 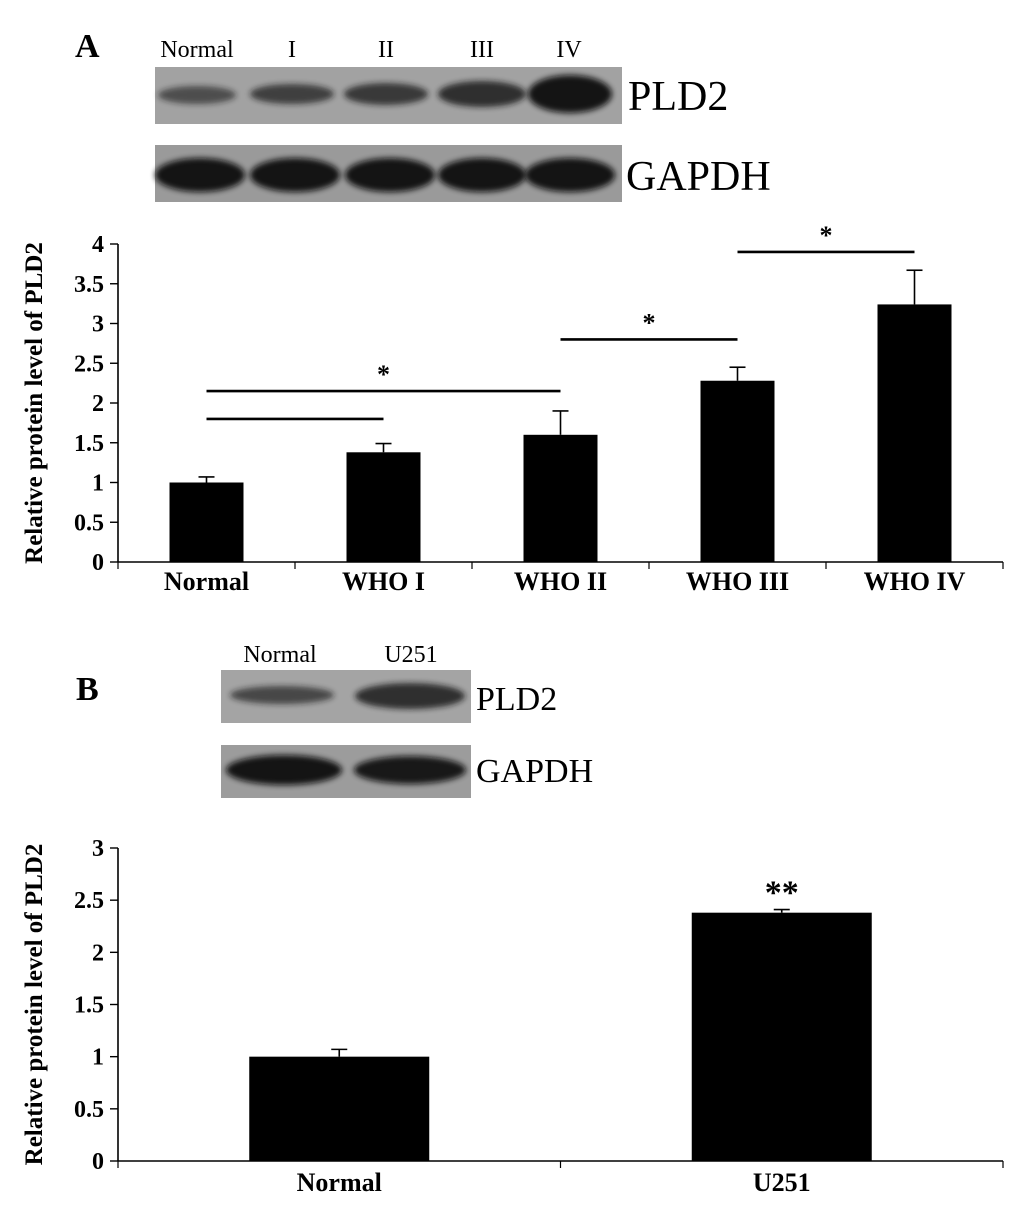 What do you see at coordinates (915, 581) in the screenshot?
I see `x-tick-label: WHO IV` at bounding box center [915, 581].